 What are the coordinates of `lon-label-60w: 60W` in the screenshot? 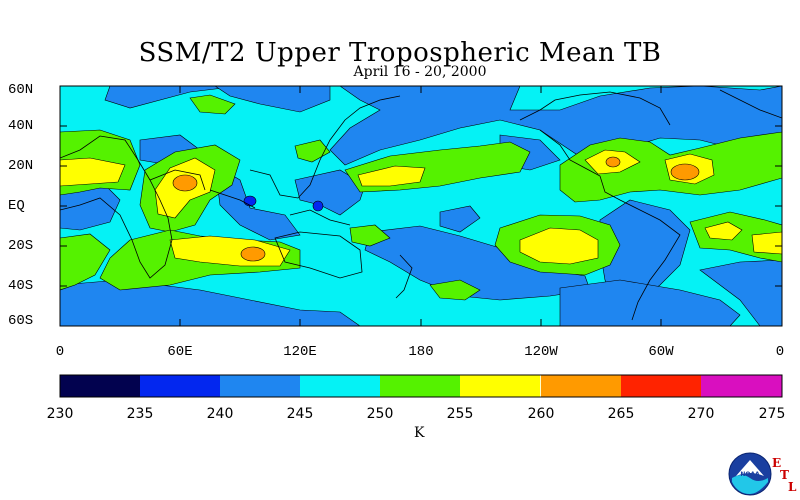 It's located at (661, 352).